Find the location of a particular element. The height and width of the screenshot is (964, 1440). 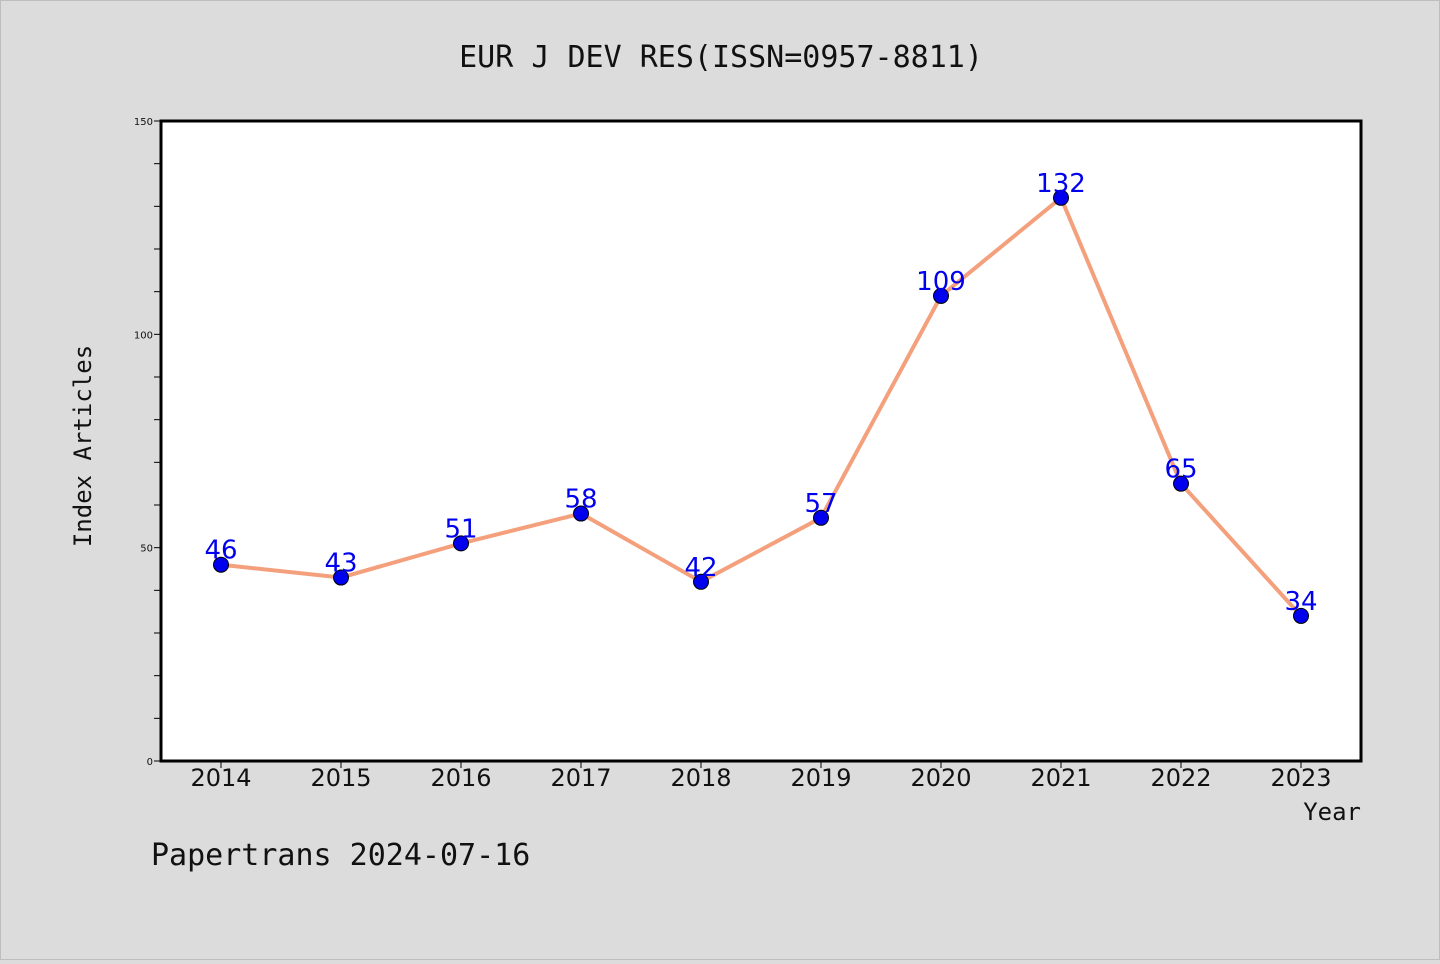

data-label: 109 is located at coordinates (941, 282).